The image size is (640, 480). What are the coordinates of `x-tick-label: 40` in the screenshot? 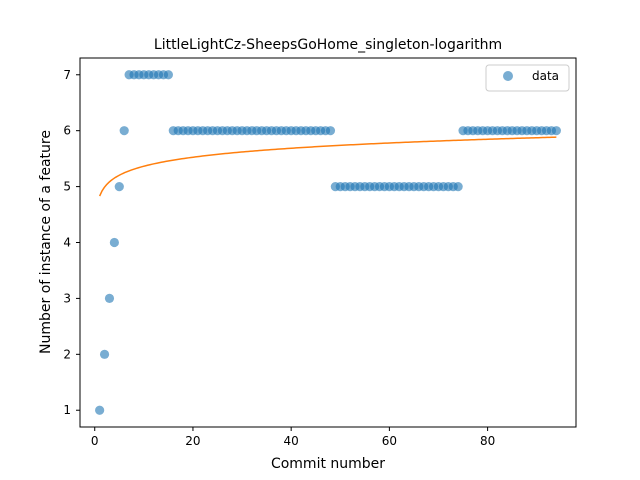 It's located at (291, 441).